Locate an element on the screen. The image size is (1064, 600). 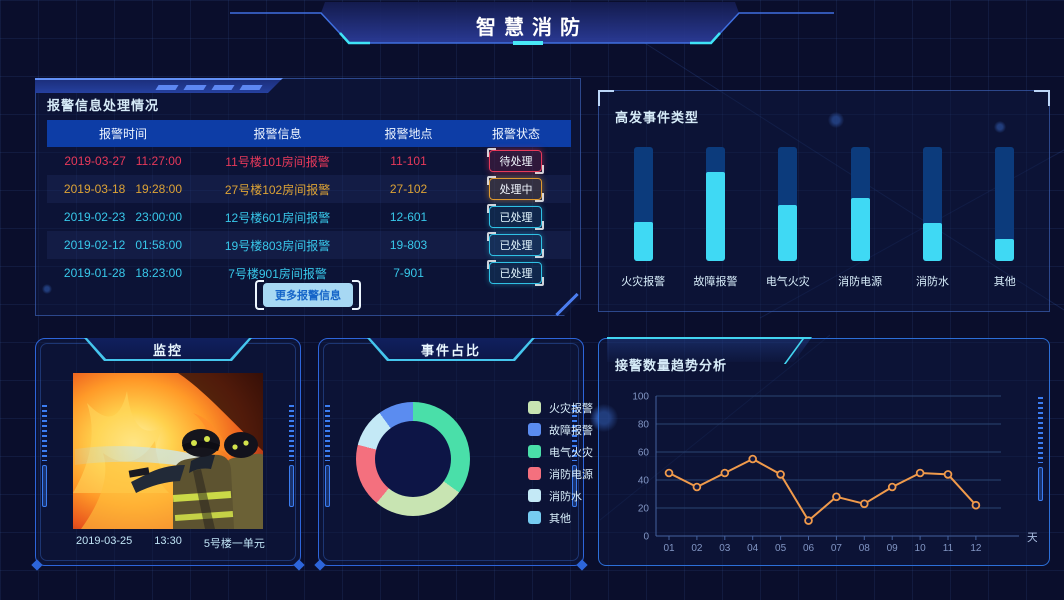
header-frame is located at coordinates (532, 23).